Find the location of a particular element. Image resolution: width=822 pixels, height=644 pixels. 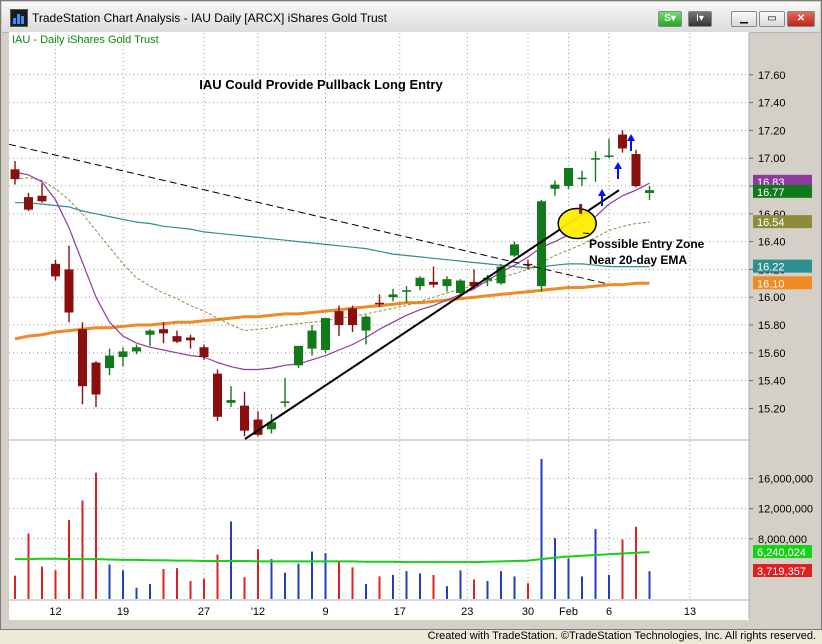

time-axis: 12 19 27 '12 9 17 23 30 Feb 6 13 is located at coordinates (372, 612).